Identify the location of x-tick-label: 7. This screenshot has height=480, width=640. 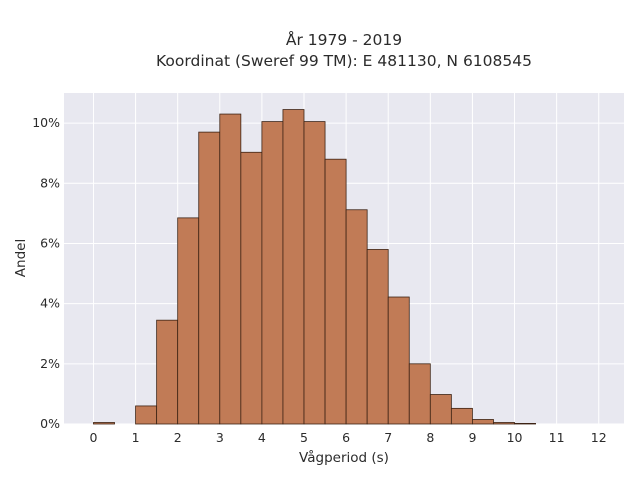
(388, 437).